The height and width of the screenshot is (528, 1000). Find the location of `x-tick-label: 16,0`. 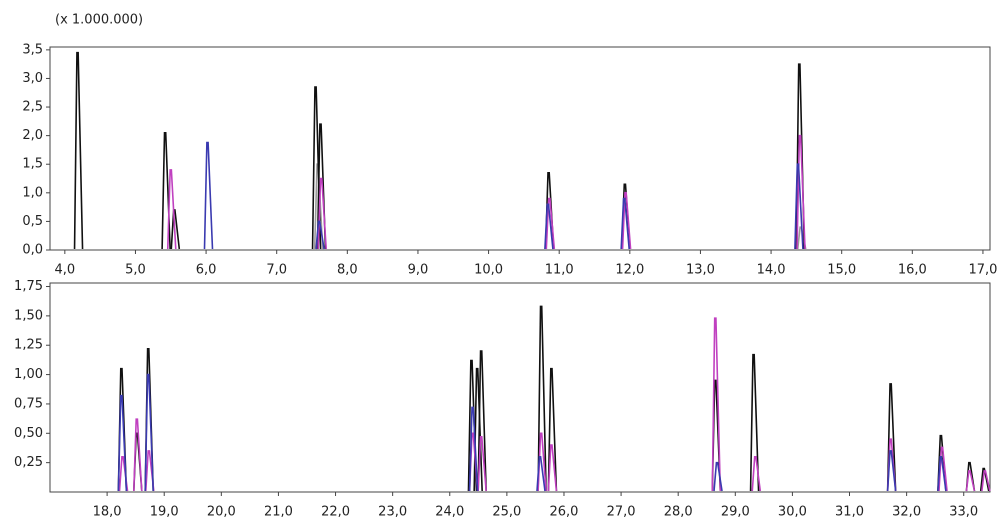

x-tick-label: 16,0 is located at coordinates (912, 270).